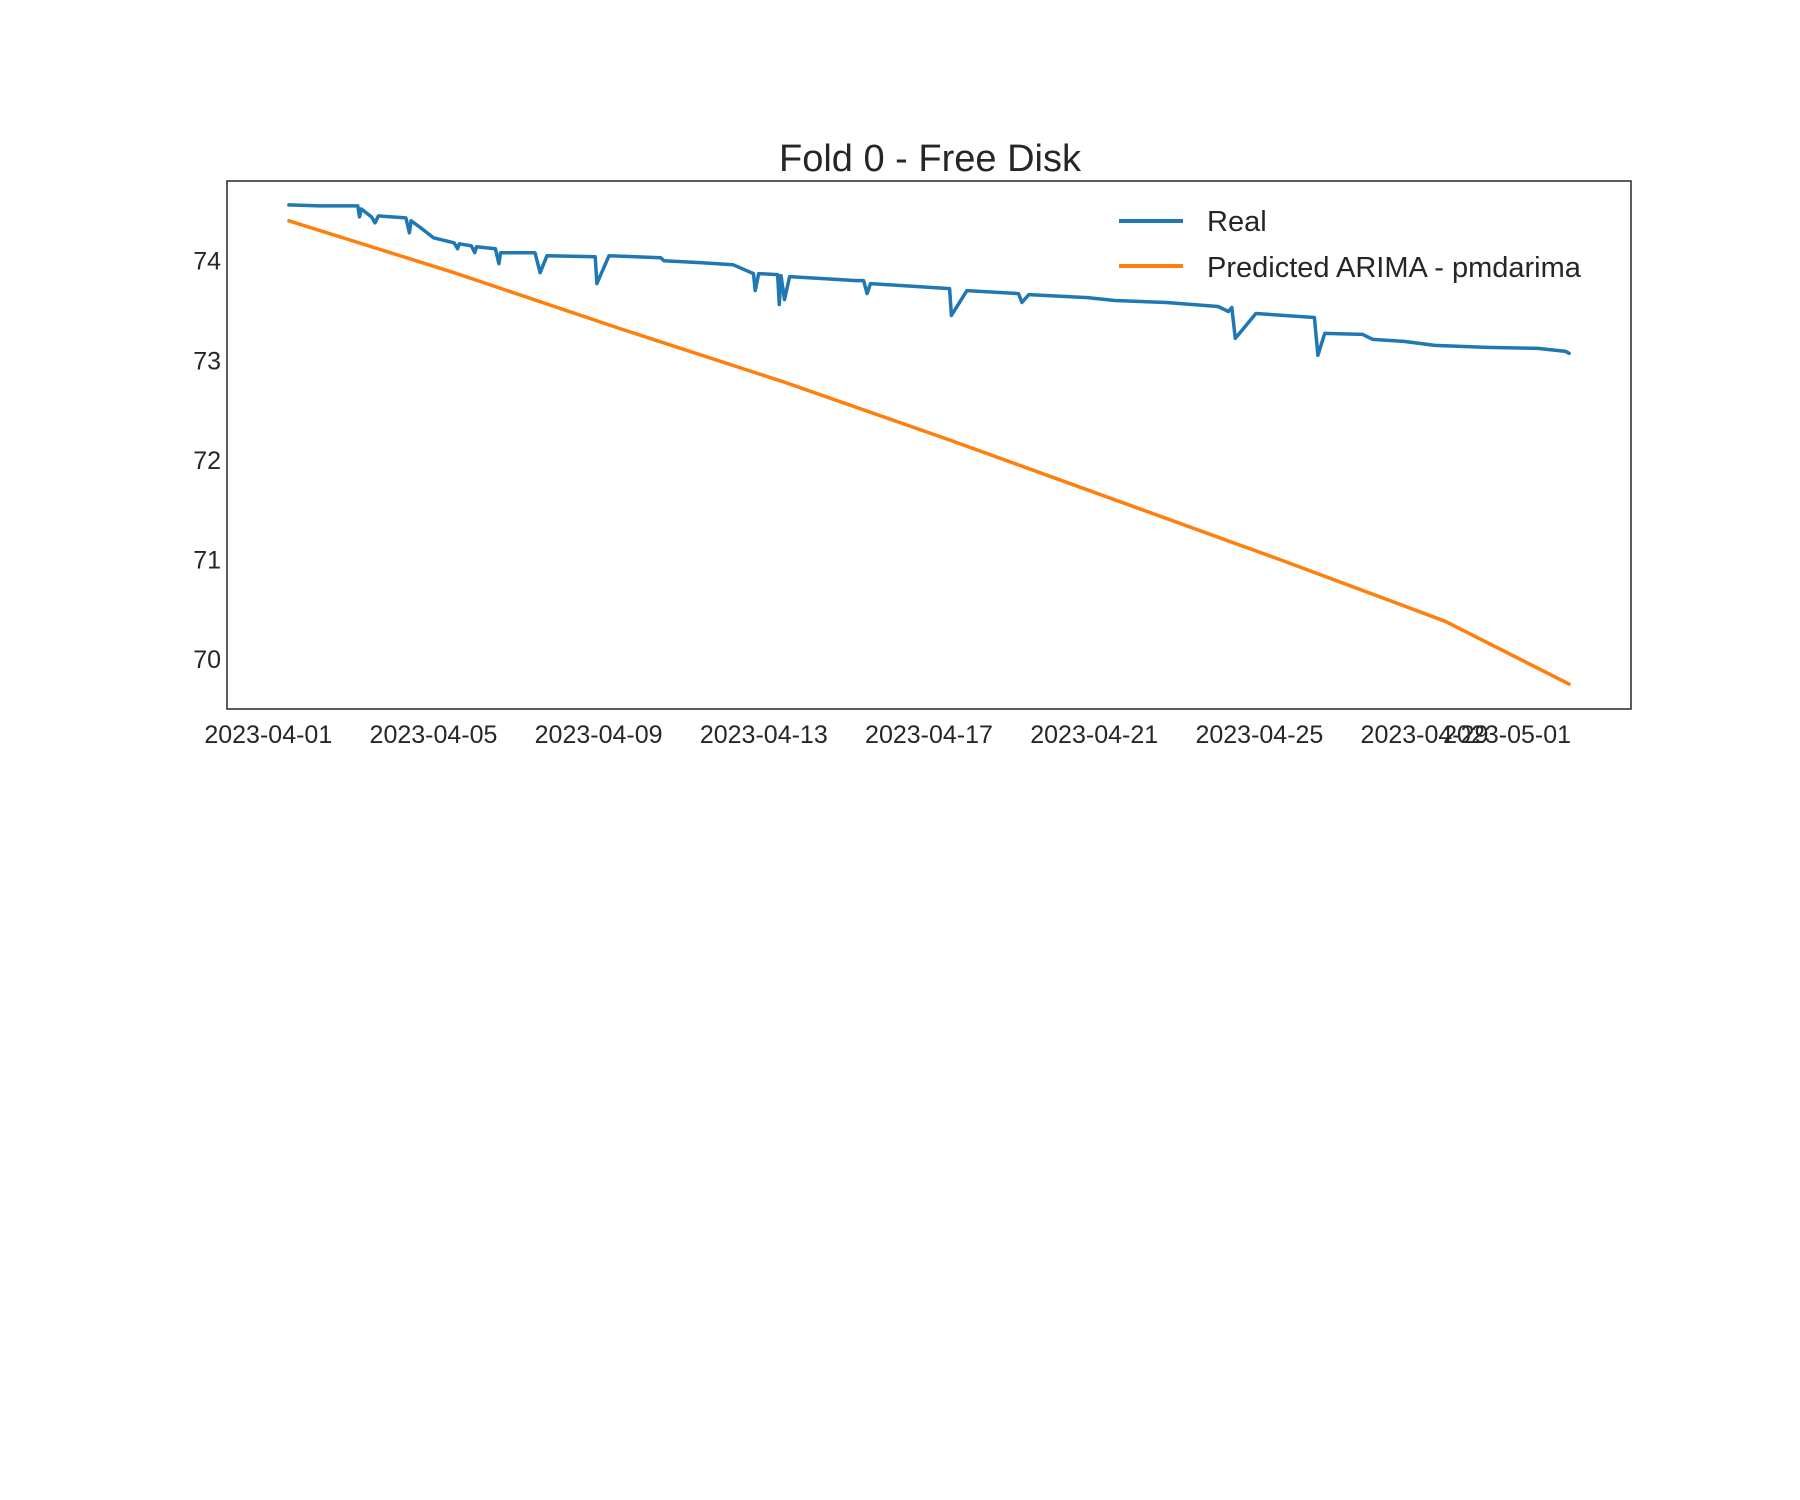  Describe the element at coordinates (929, 735) in the screenshot. I see `x-tick-label: 2023-04-17` at that location.